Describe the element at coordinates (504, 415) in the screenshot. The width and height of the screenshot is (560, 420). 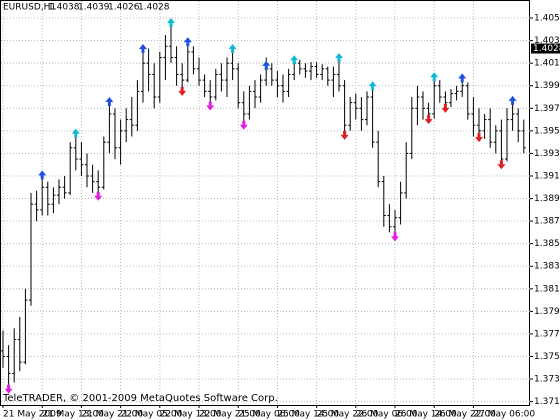
I see `x-tick-label: 27 May 06:00` at that location.